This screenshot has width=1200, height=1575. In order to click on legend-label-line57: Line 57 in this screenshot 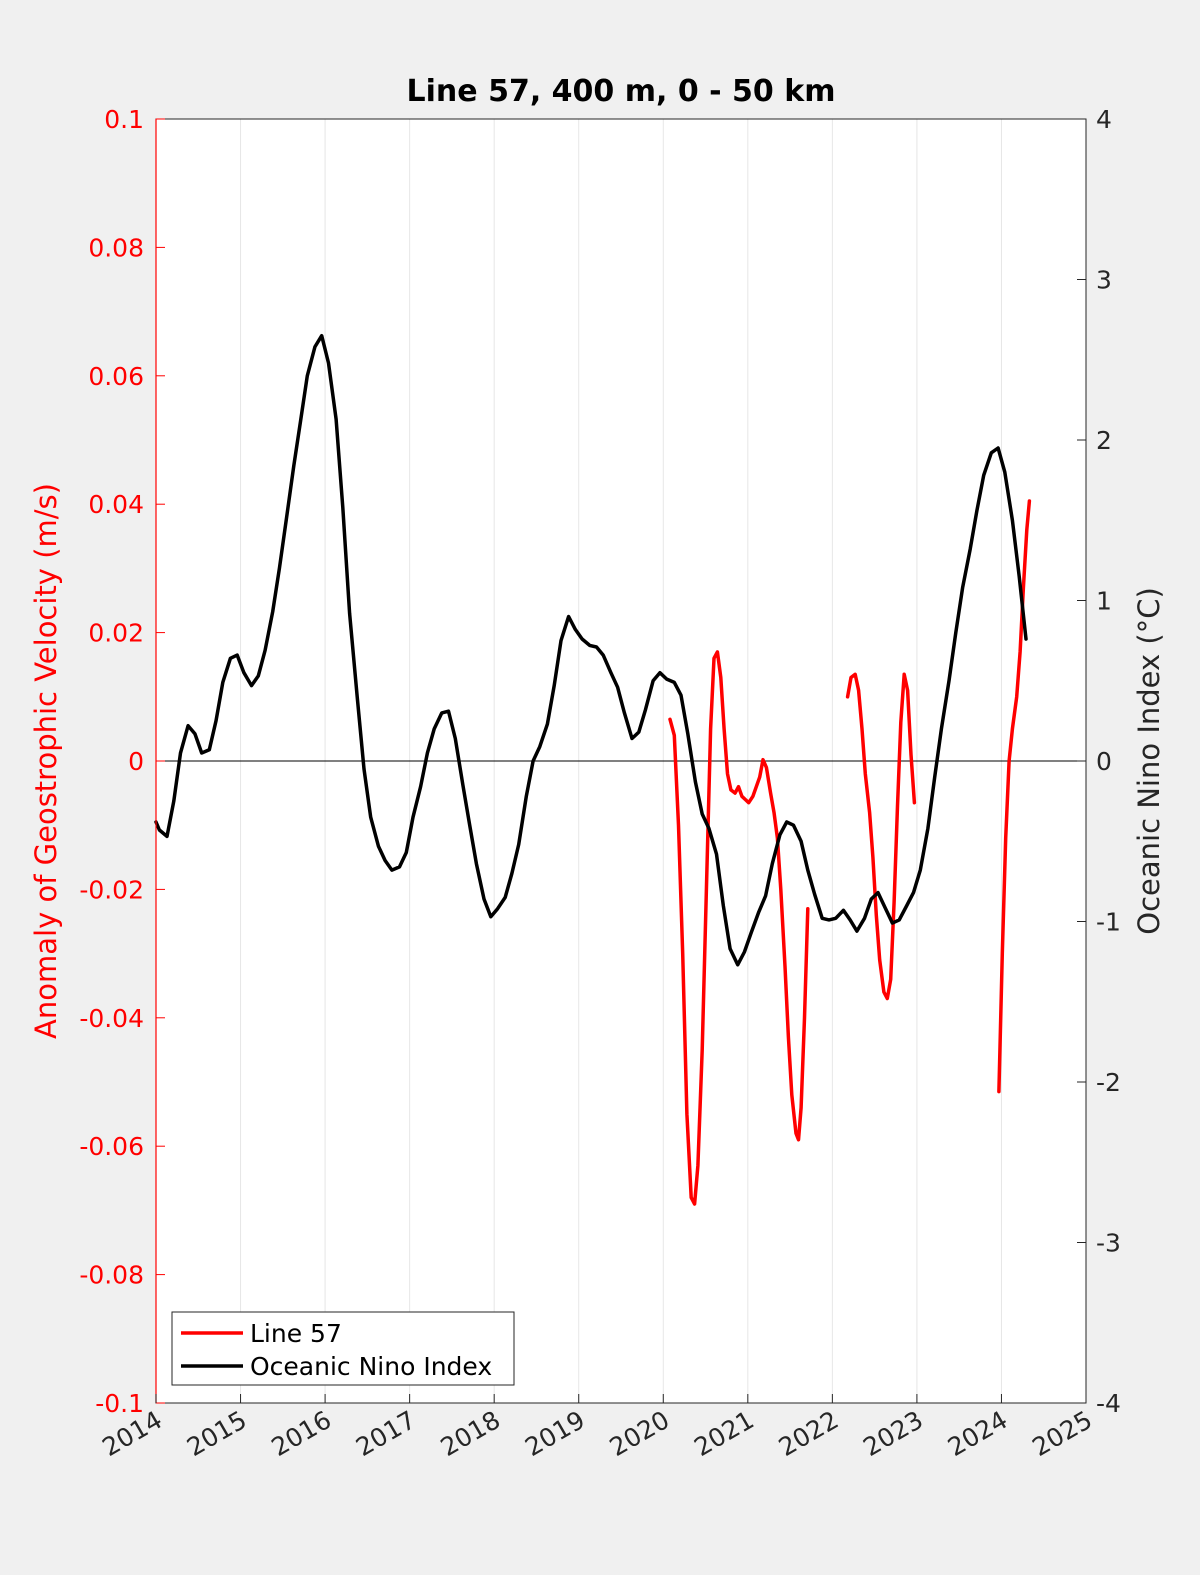, I will do `click(296, 1333)`.